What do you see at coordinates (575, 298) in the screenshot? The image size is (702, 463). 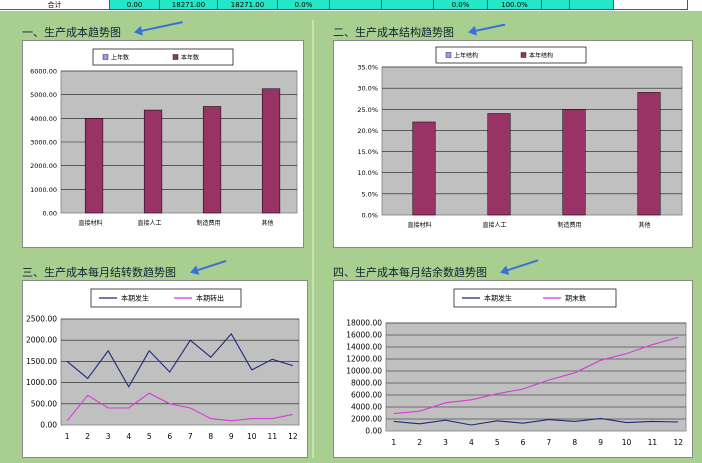 I see `legend-label: 期末数` at bounding box center [575, 298].